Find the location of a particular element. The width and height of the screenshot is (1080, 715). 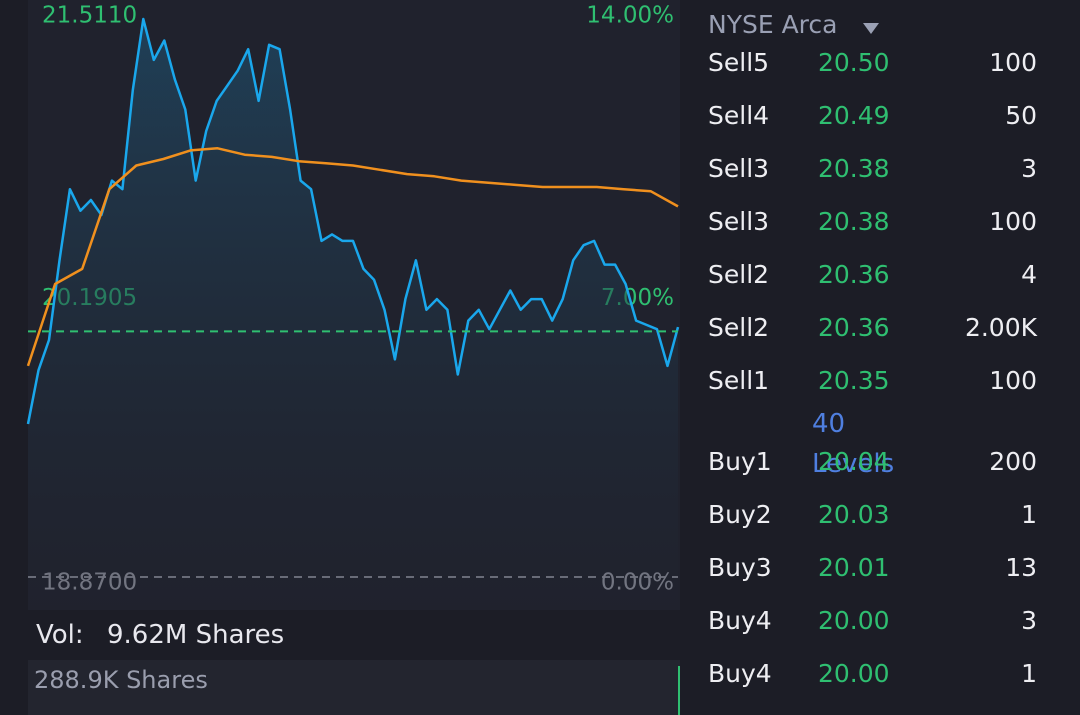

ask-row: Sell5 20.50 100 is located at coordinates (890, 67).